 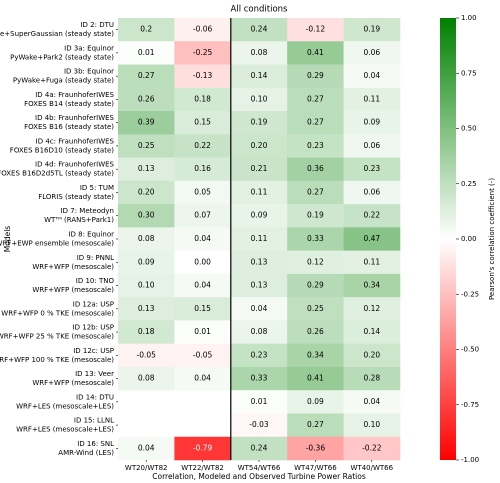 What do you see at coordinates (202, 122) in the screenshot?
I see `cell-label: 0.15` at bounding box center [202, 122].